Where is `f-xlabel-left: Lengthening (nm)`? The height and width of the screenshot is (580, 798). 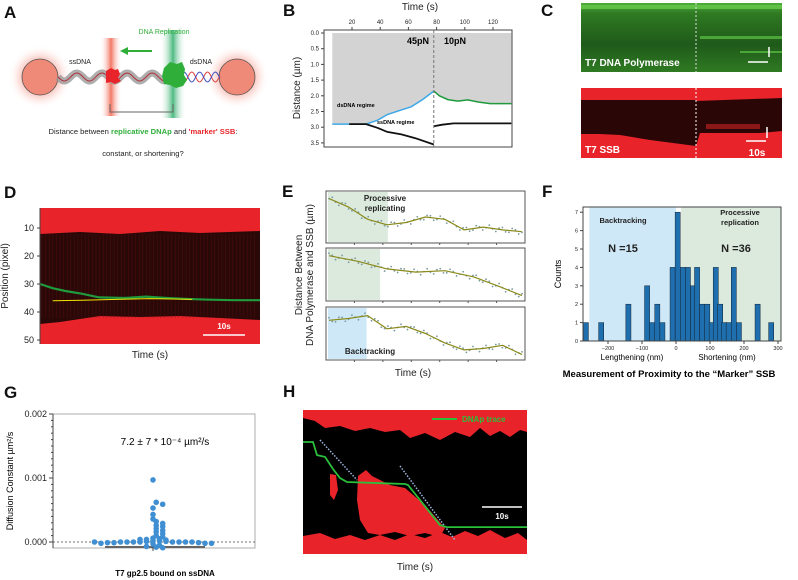
f-xlabel-left: Lengthening (nm) is located at coordinates (632, 357).